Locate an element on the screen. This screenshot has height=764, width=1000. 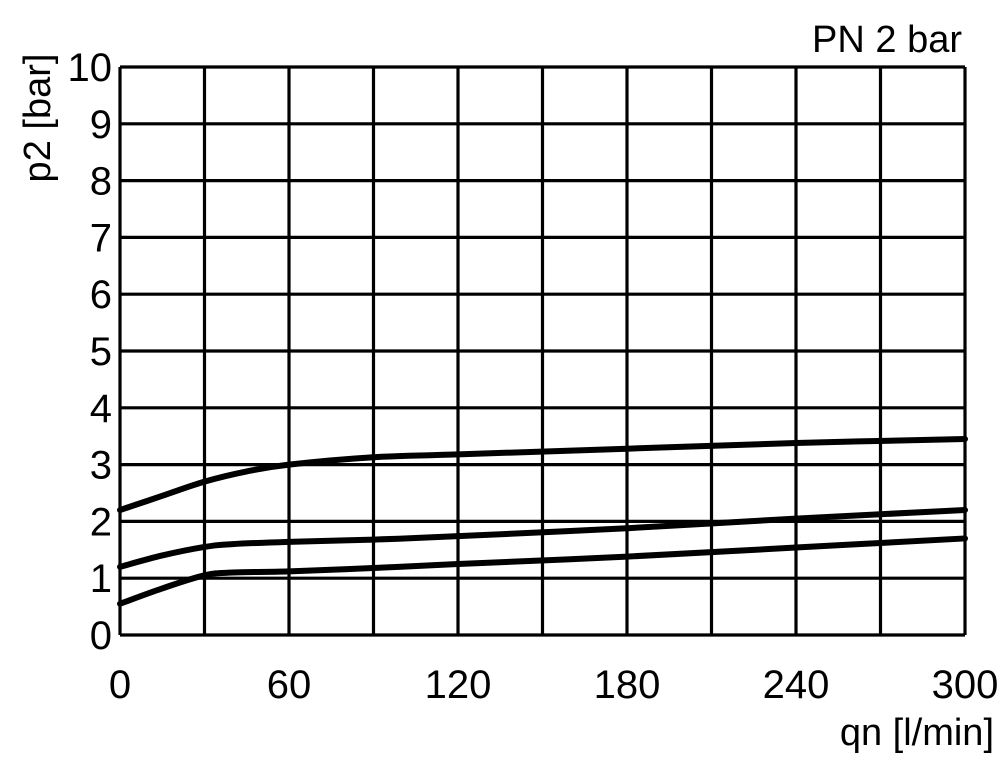
y-tick-label: 3 is located at coordinates (101, 466).